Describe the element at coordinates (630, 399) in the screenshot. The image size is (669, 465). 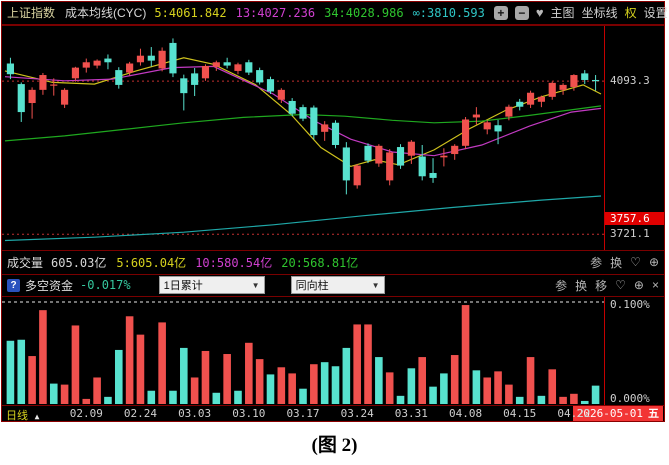
I see `axis-bottom-label: 0.000%` at that location.